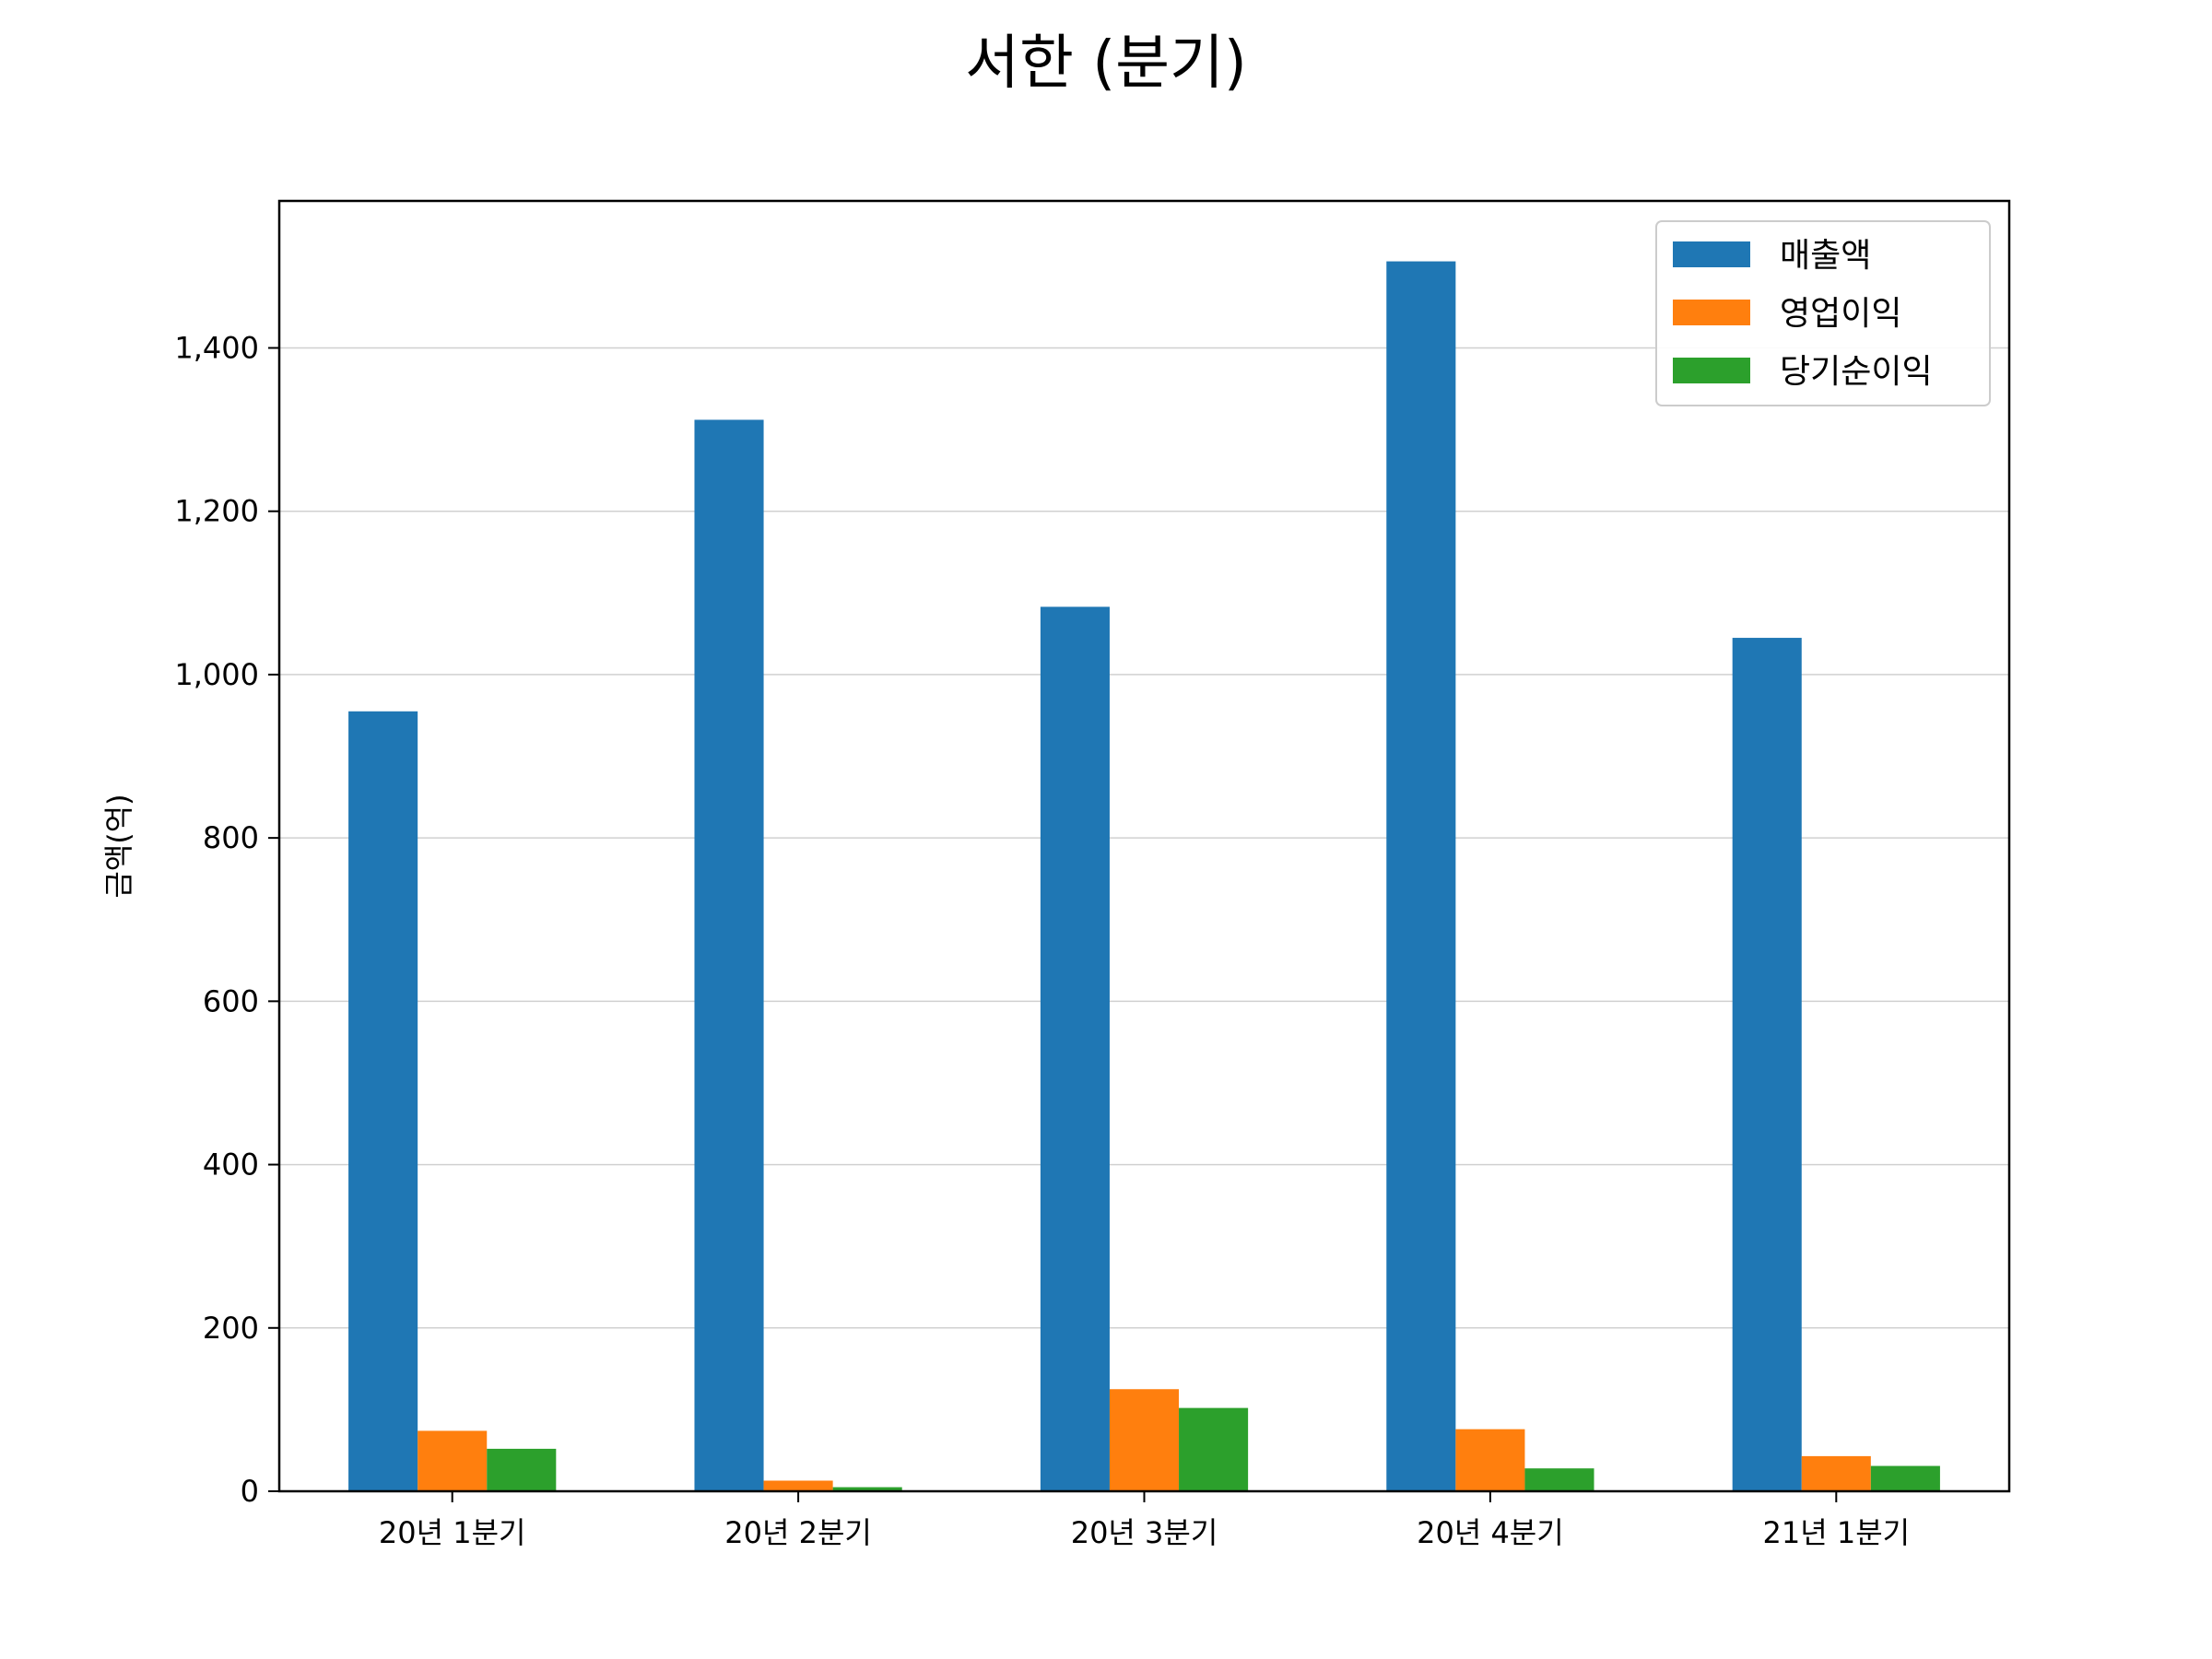 The width and height of the screenshot is (2212, 1659). What do you see at coordinates (1106, 63) in the screenshot?
I see `chart-title: 서한 (분기)` at bounding box center [1106, 63].